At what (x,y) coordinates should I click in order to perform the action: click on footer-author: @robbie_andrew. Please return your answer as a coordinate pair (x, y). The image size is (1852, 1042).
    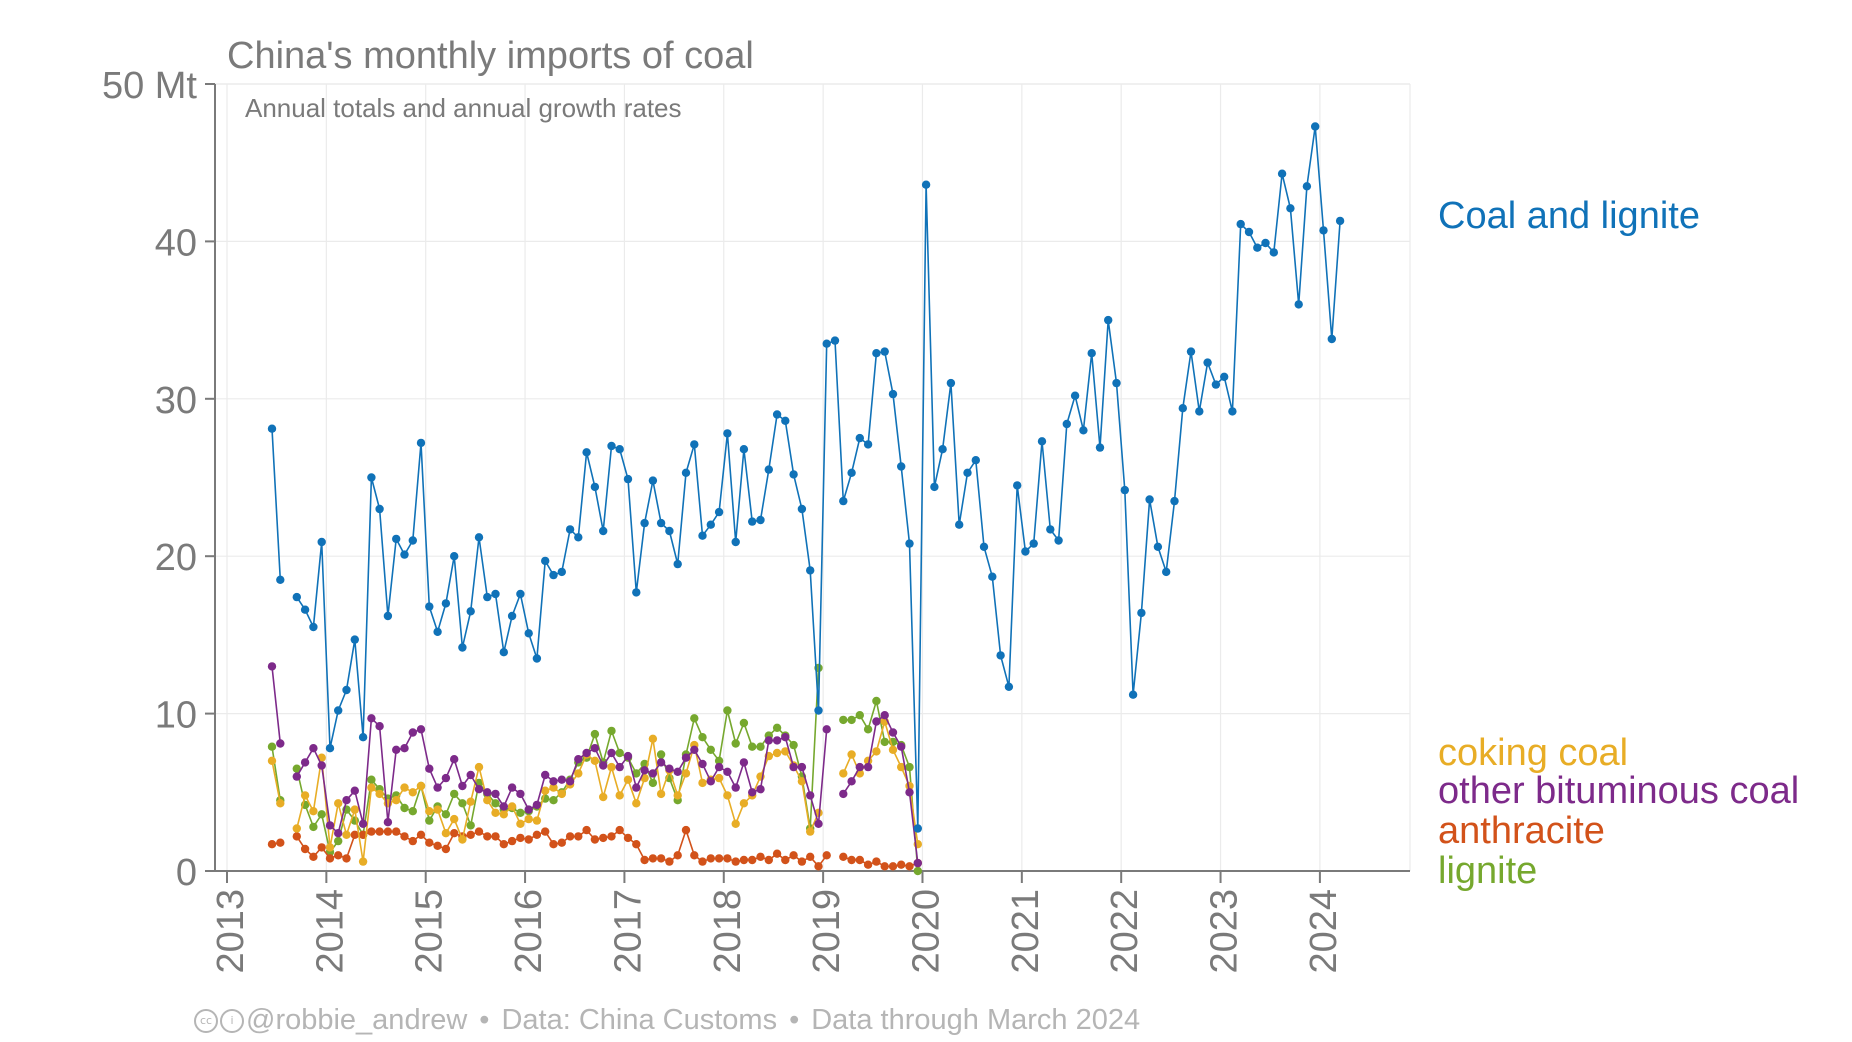
    Looking at the image, I should click on (357, 1020).